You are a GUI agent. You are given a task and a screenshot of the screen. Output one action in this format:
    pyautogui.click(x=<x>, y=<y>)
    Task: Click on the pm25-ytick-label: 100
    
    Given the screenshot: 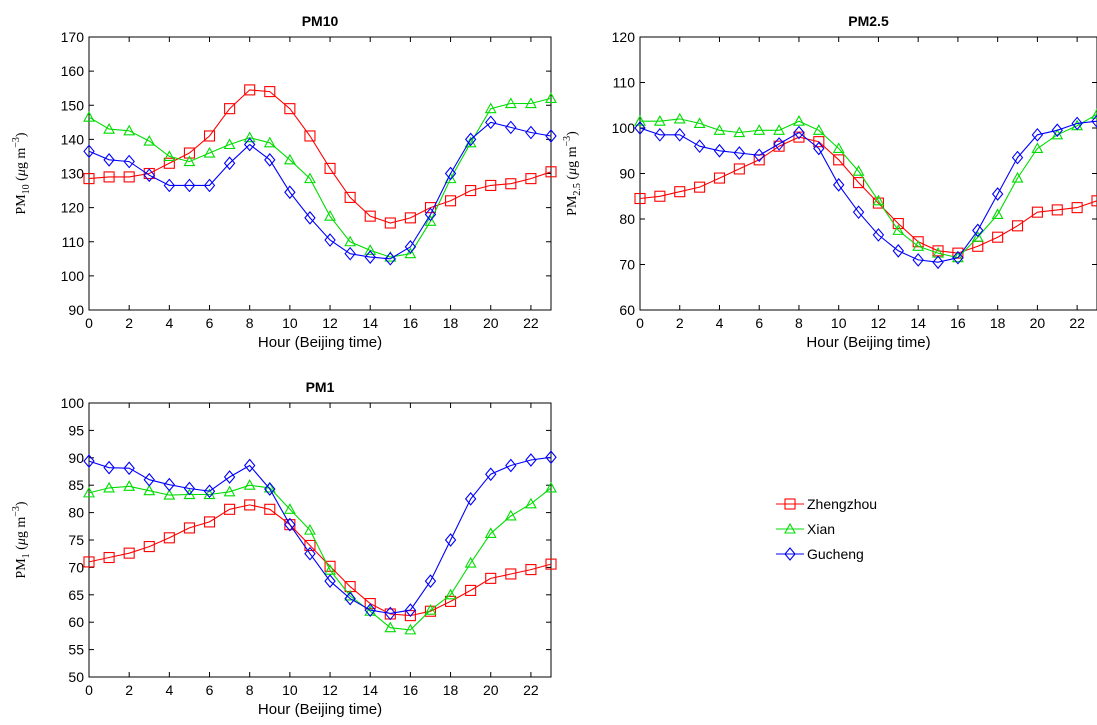 What is the action you would take?
    pyautogui.click(x=624, y=128)
    